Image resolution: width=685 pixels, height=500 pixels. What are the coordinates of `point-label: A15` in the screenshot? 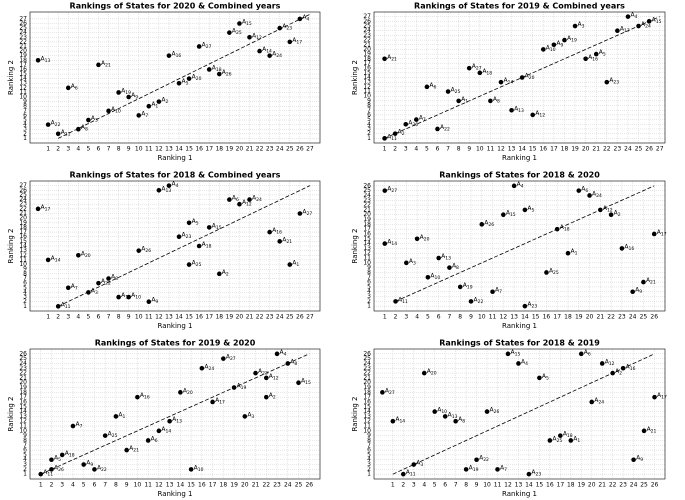 It's located at (515, 352).